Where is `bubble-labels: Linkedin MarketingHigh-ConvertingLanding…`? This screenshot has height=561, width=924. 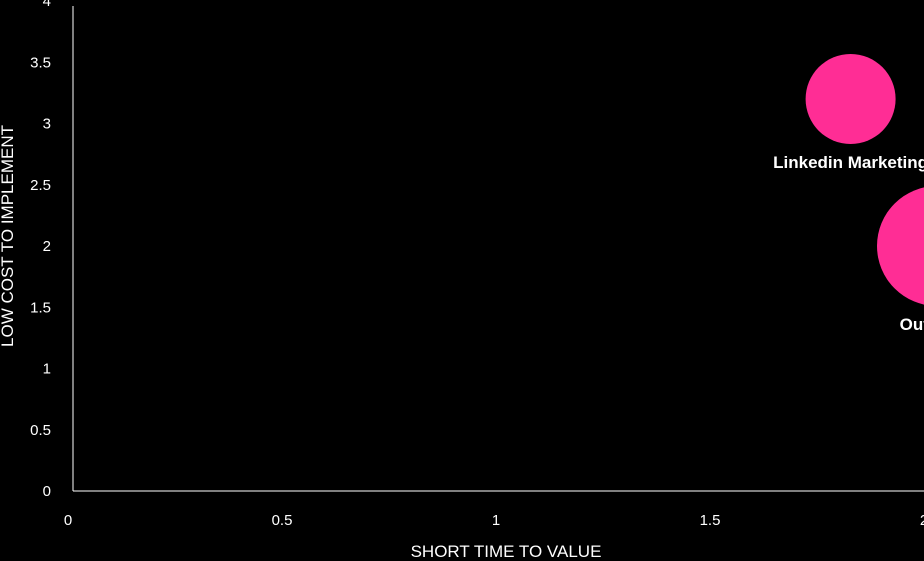 bubble-labels: Linkedin MarketingHigh-ConvertingLanding… is located at coordinates (848, 243).